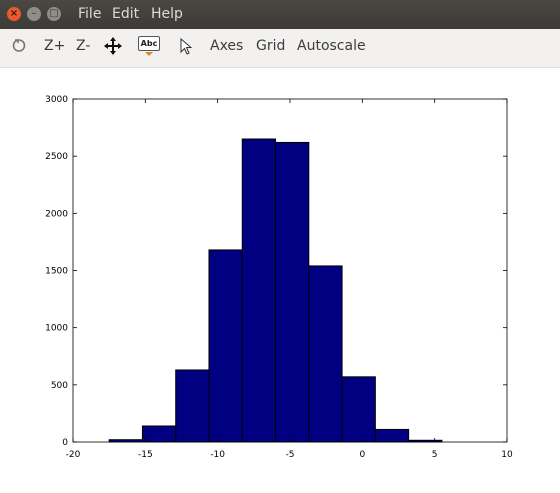 This screenshot has height=493, width=560. I want to click on close-window-button: ×, so click(14, 14).